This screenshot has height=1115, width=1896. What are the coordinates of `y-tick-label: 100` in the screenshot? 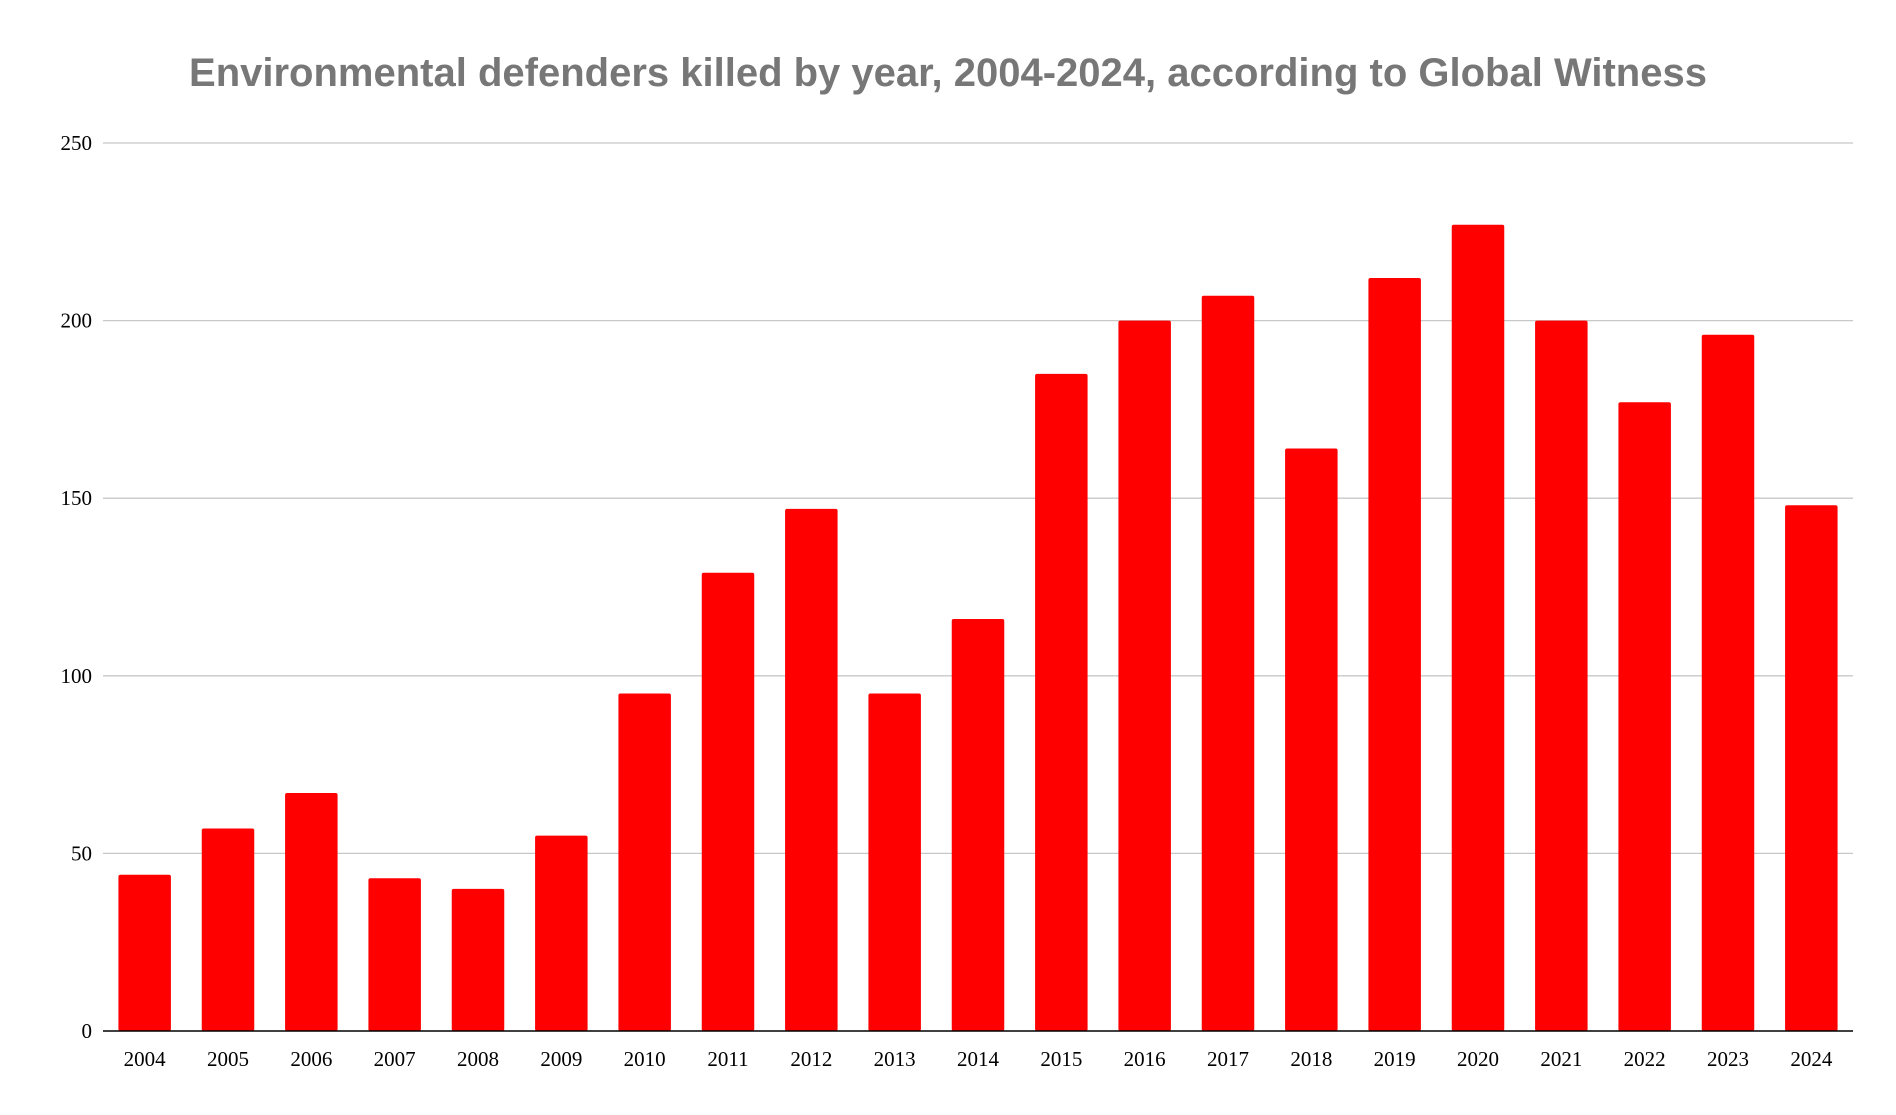 It's located at (77, 676).